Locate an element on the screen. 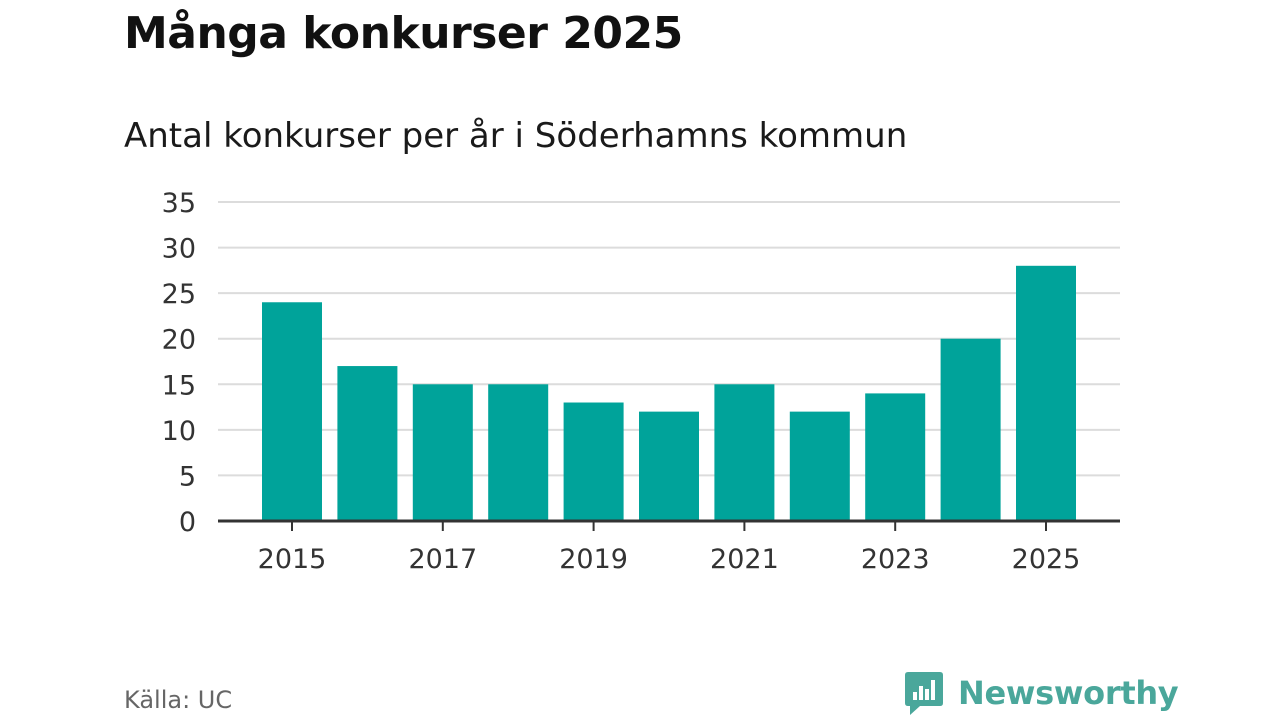 The width and height of the screenshot is (1280, 720). bar-2025 is located at coordinates (1046, 393).